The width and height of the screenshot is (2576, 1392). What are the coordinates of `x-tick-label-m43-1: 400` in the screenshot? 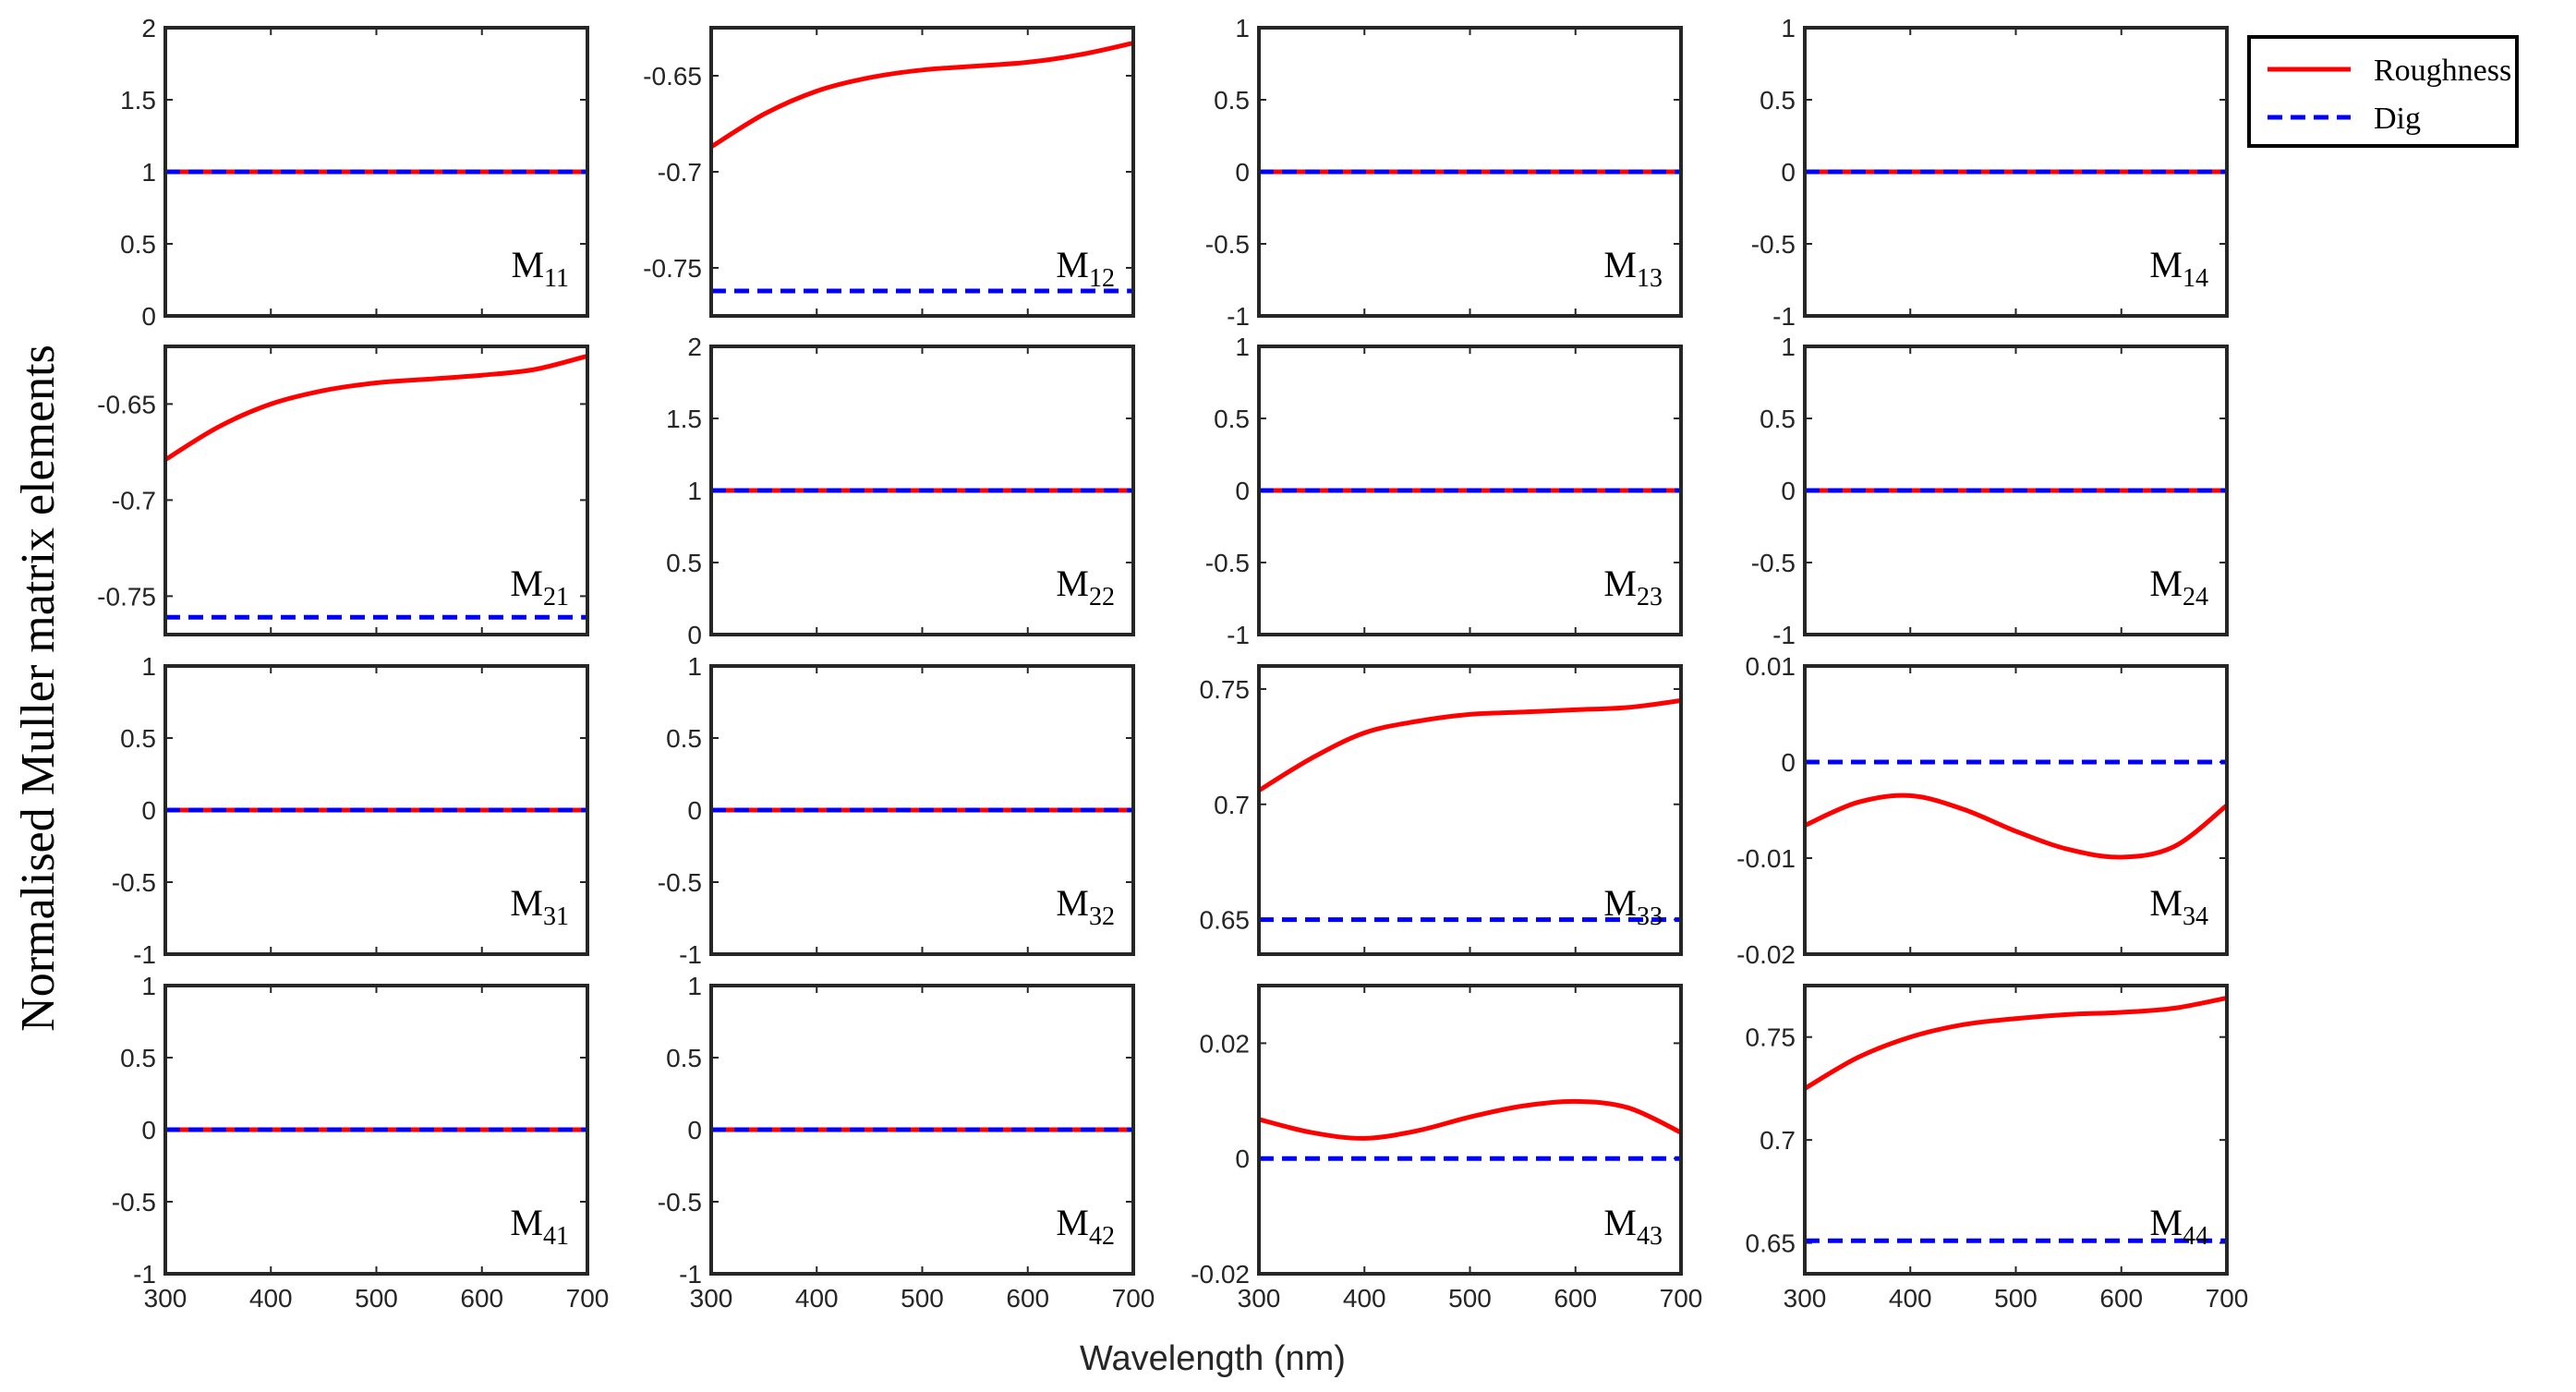 It's located at (1364, 1298).